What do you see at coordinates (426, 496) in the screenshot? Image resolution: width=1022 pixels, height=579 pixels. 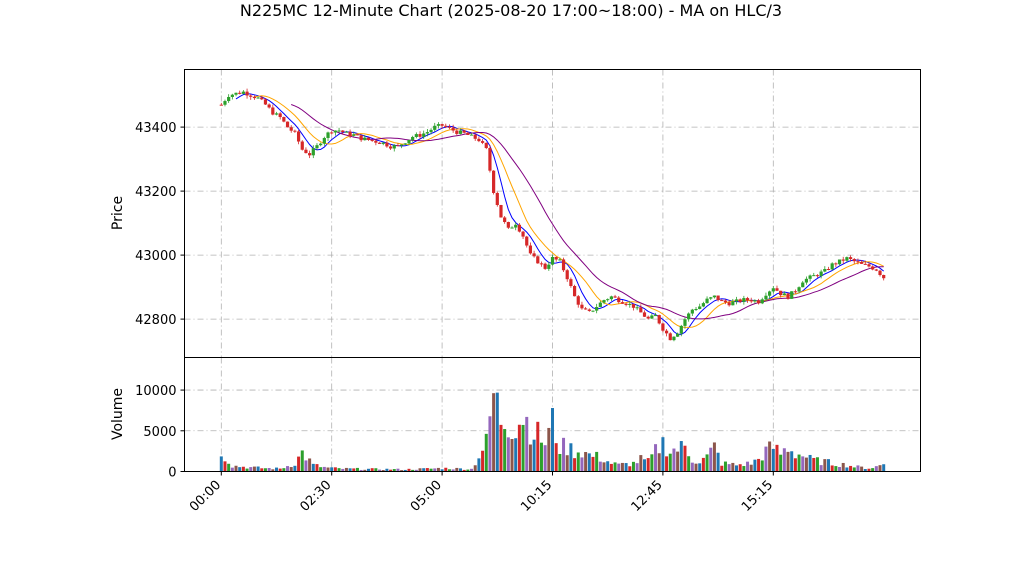 I see `x-tick-label: 05:00` at bounding box center [426, 496].